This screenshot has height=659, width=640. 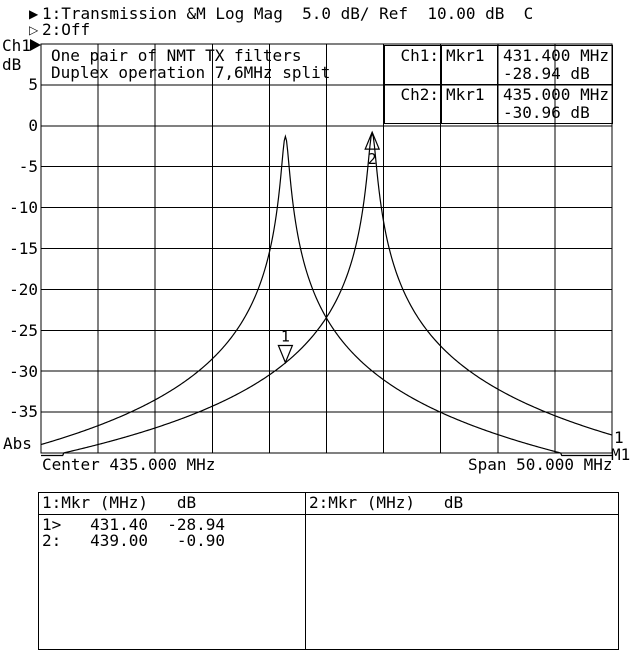 What do you see at coordinates (134, 532) in the screenshot?
I see `marker-table-ch1-rows: 1> 431.40 -28.94 2: 439.00 -0.90` at bounding box center [134, 532].